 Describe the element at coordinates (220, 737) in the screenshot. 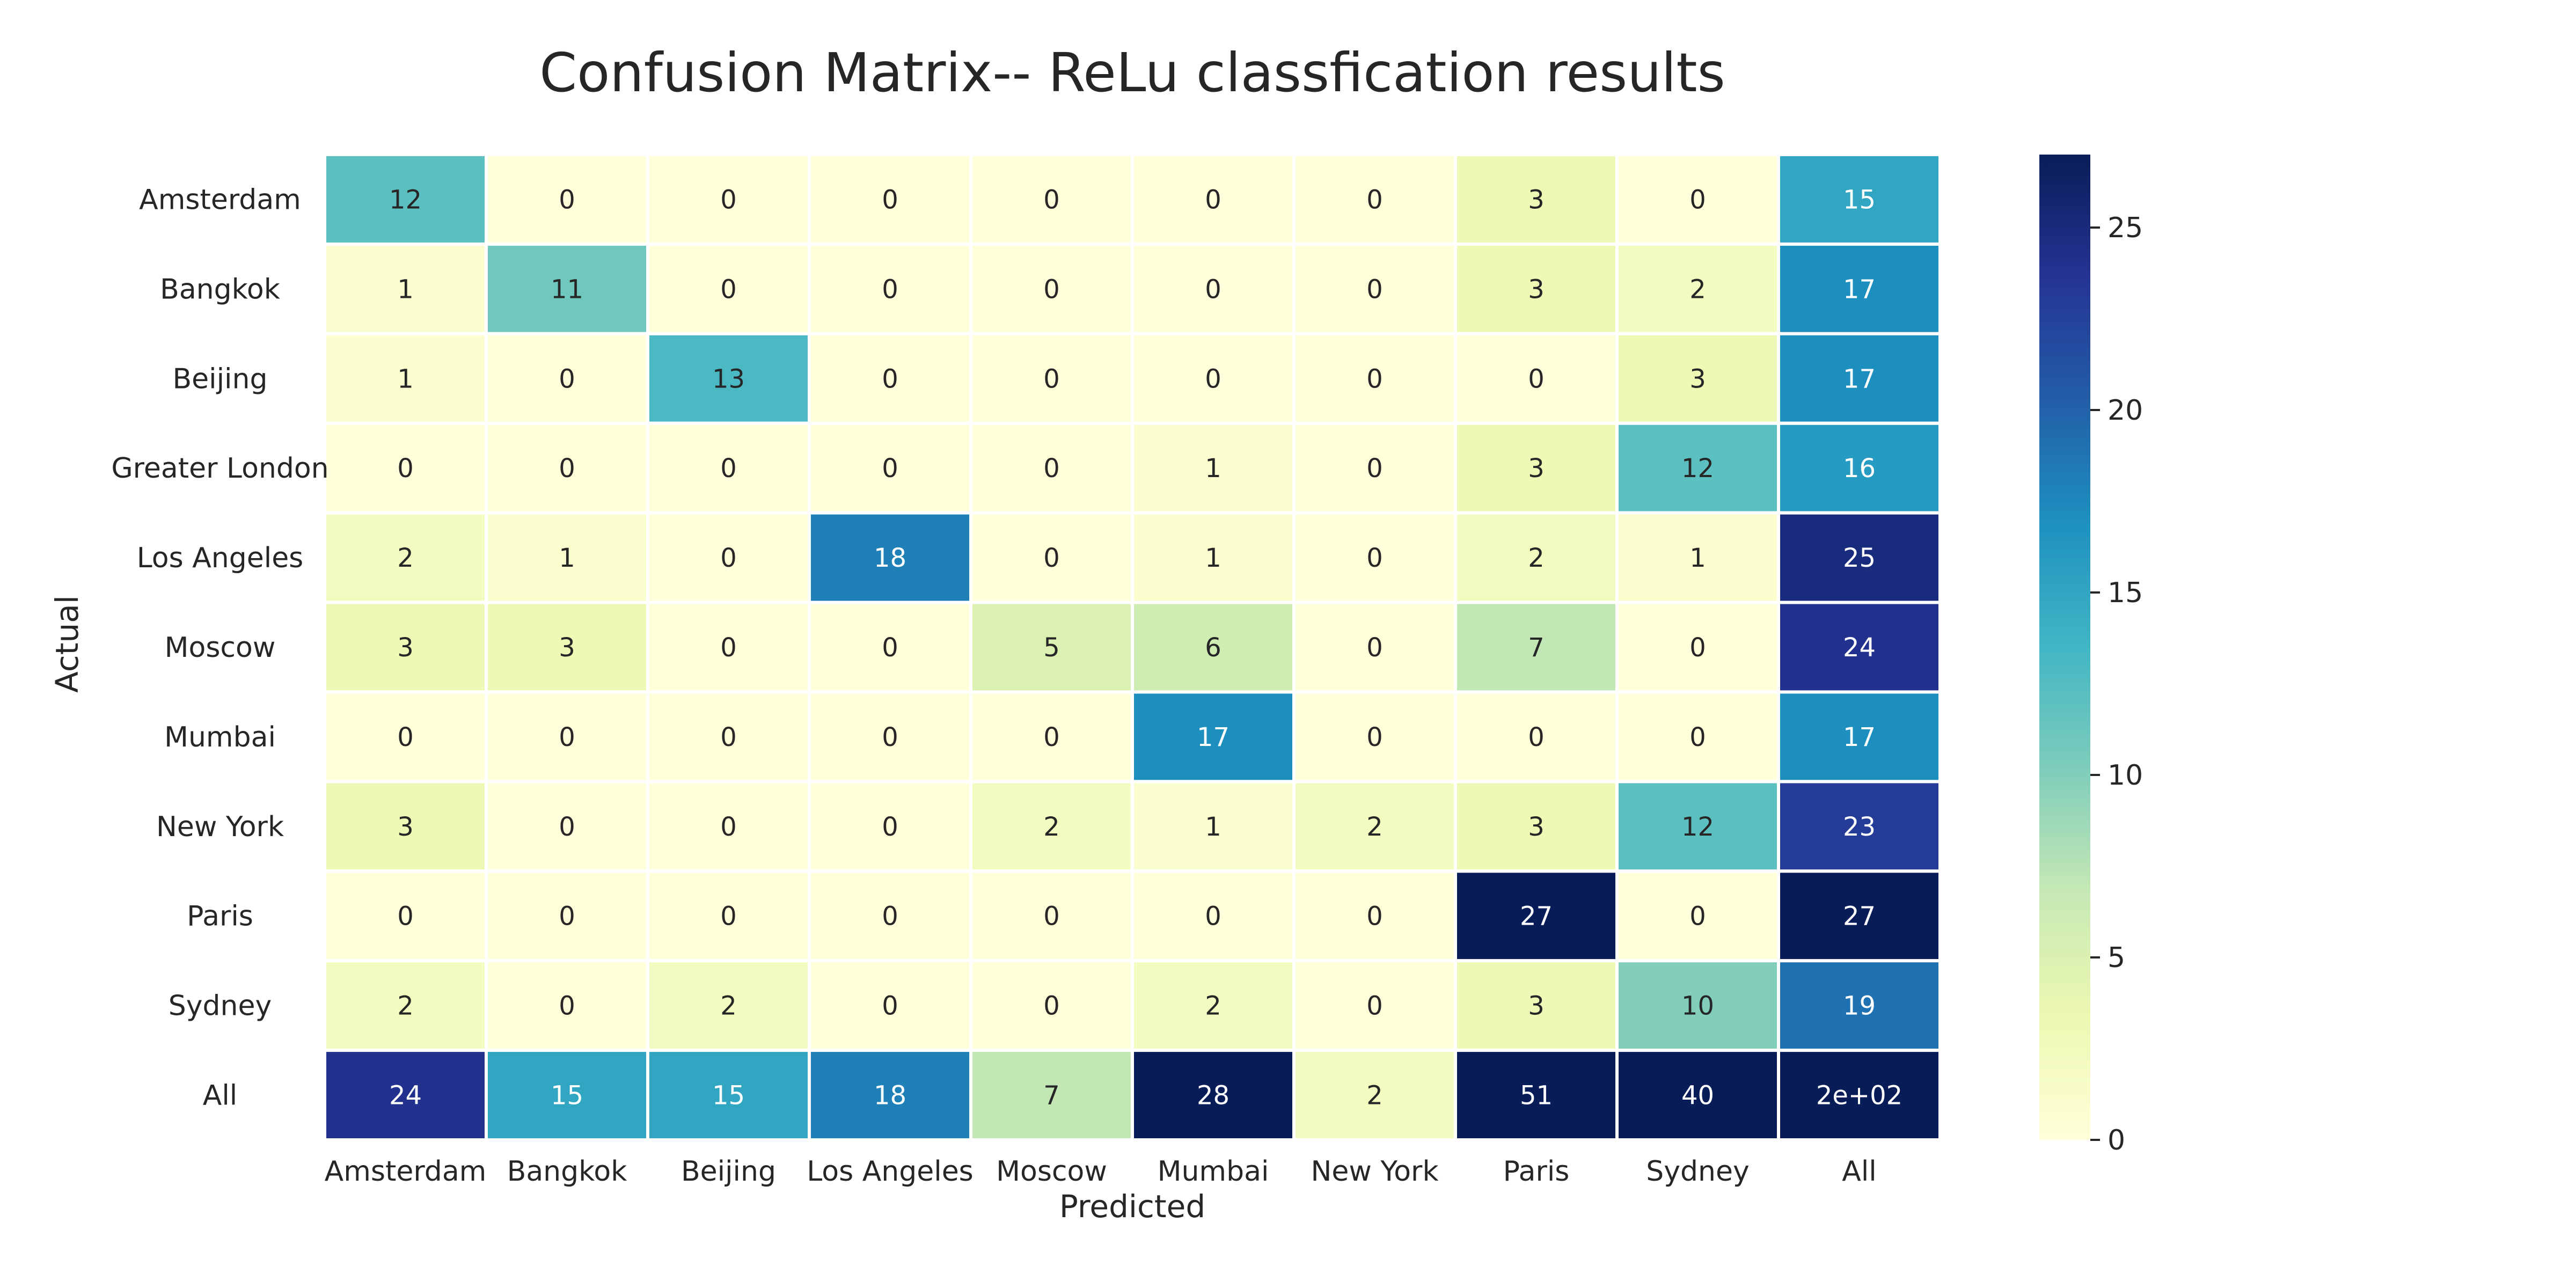

I see `y-tick-label: Mumbai` at that location.